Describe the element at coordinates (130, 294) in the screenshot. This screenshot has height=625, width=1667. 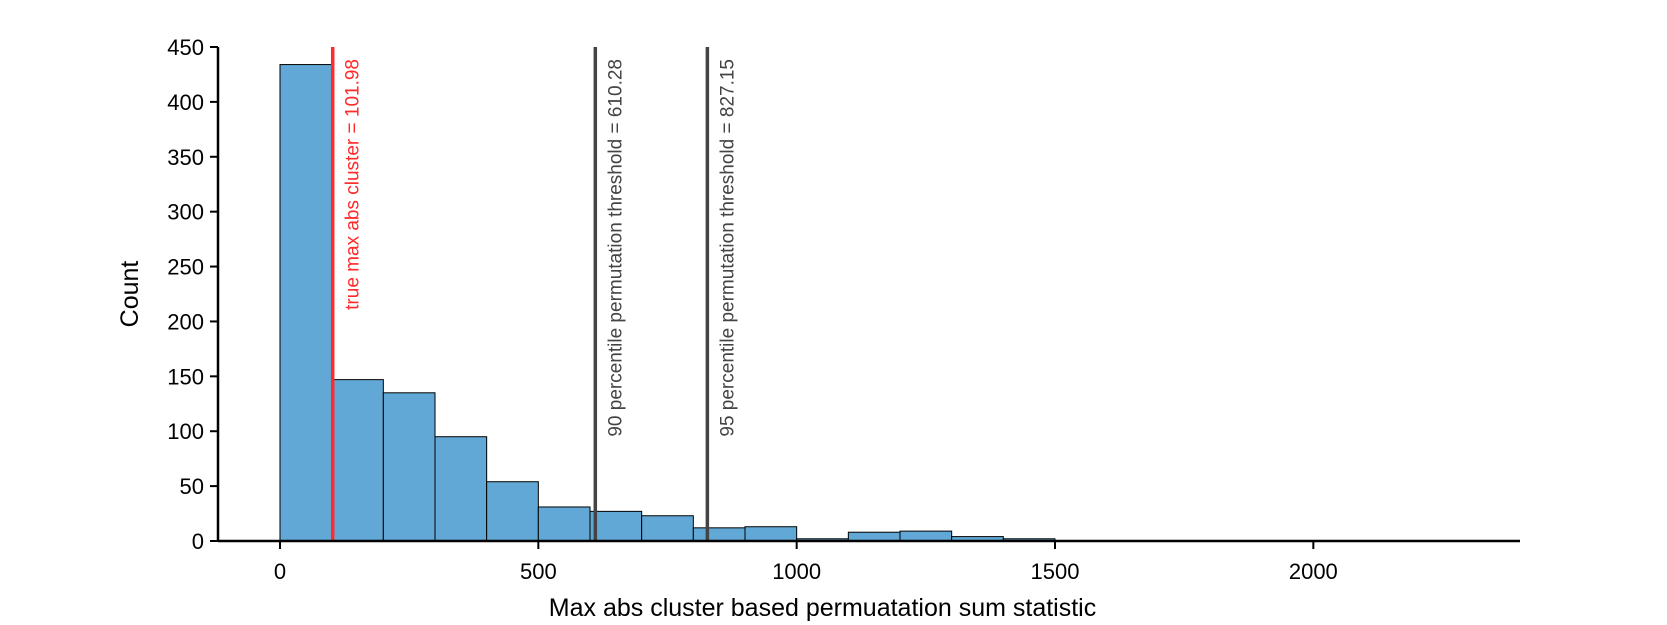
I see `y-axis-title: Count` at that location.